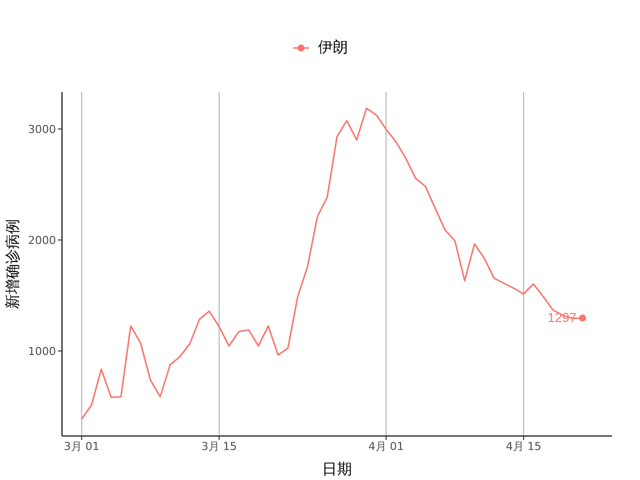 The height and width of the screenshot is (480, 640). Describe the element at coordinates (386, 446) in the screenshot. I see `x-tick-label: 4月 01` at that location.